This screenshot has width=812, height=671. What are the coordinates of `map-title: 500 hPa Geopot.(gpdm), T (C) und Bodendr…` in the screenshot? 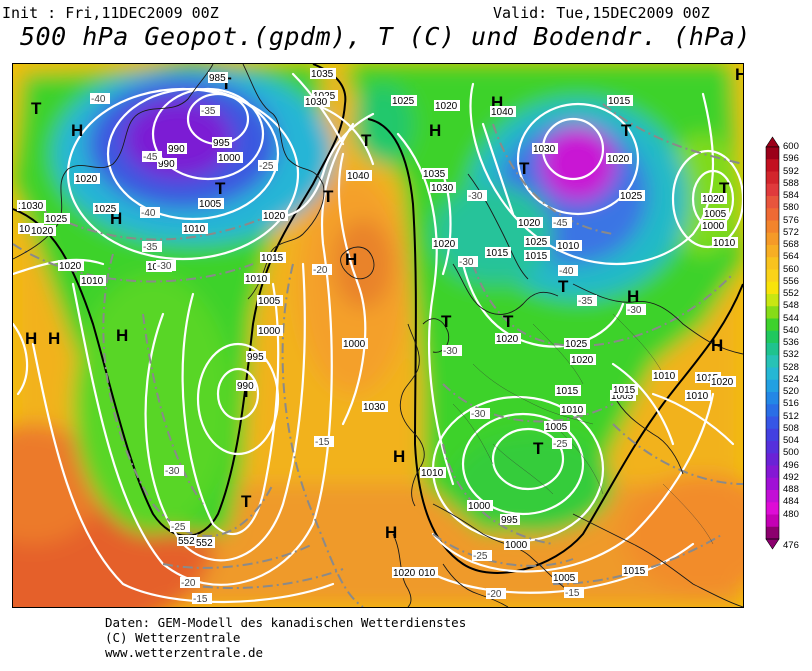 It's located at (385, 36).